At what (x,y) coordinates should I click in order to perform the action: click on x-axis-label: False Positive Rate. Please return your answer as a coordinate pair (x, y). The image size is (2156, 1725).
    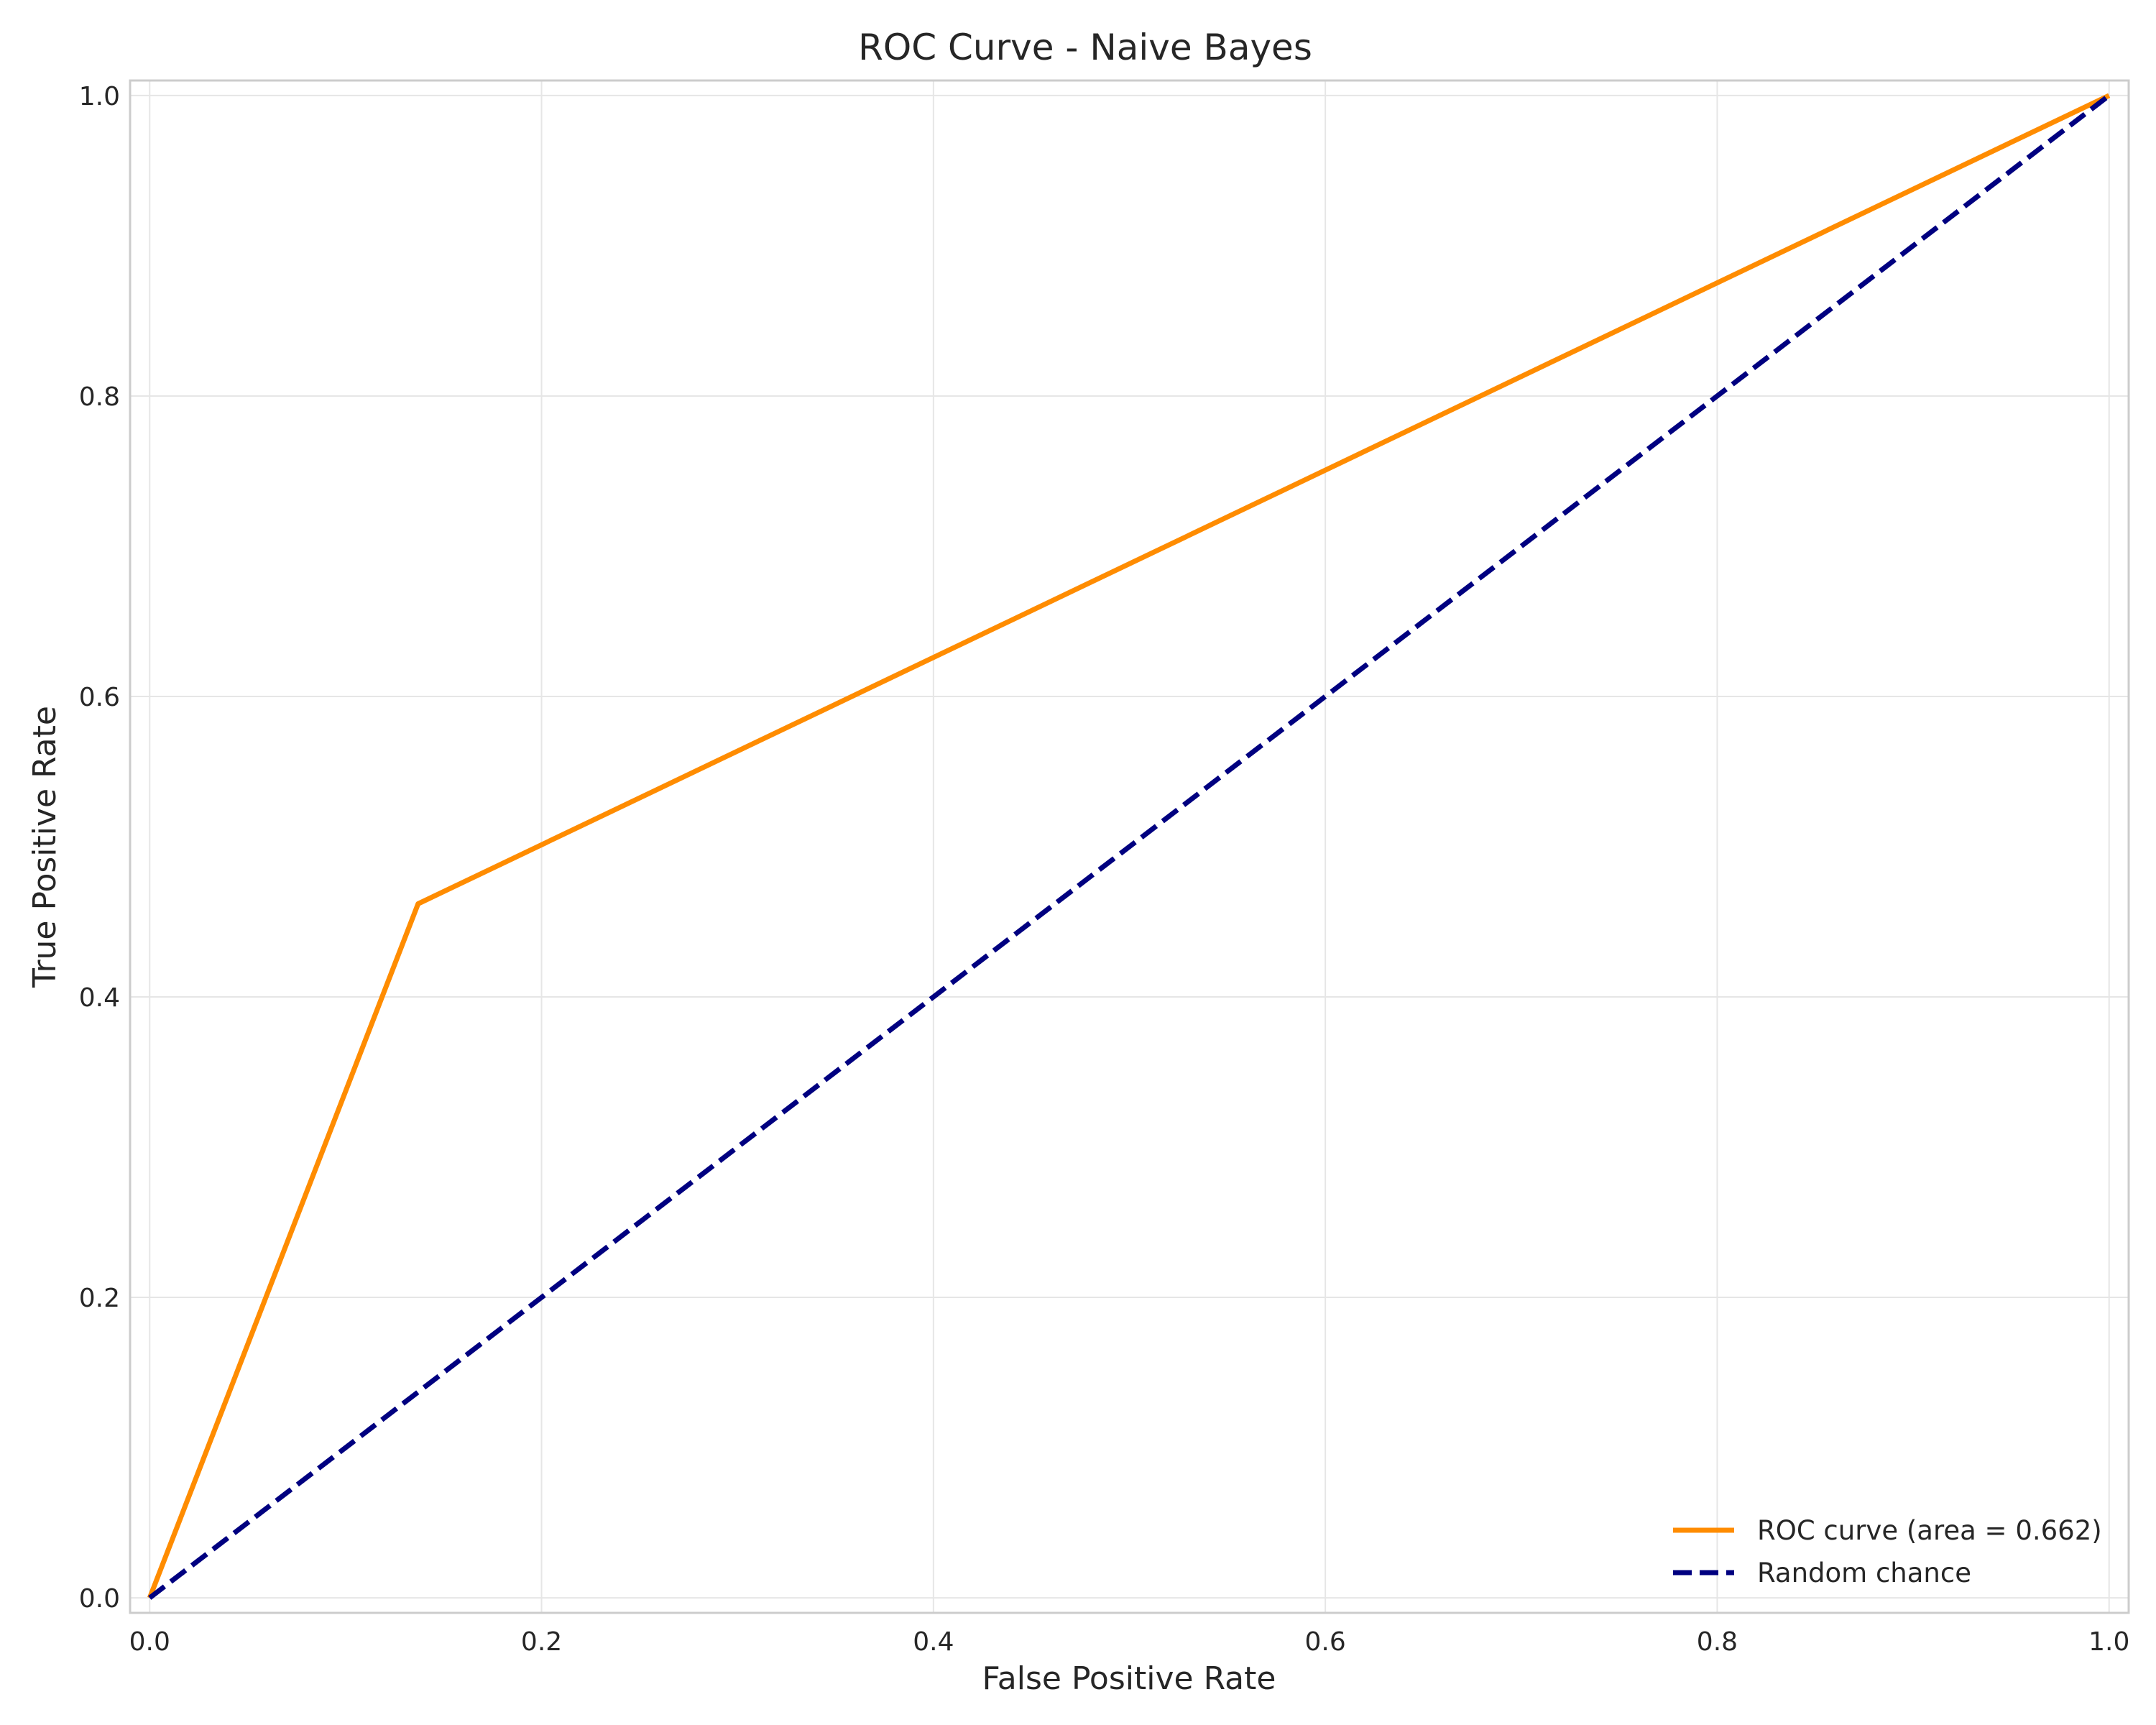
    Looking at the image, I should click on (1129, 1678).